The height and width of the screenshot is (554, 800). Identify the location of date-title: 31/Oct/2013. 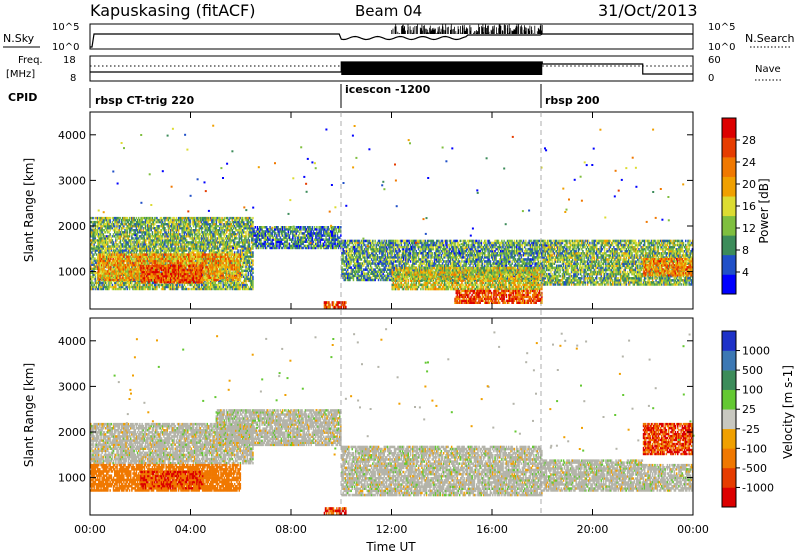
(648, 10).